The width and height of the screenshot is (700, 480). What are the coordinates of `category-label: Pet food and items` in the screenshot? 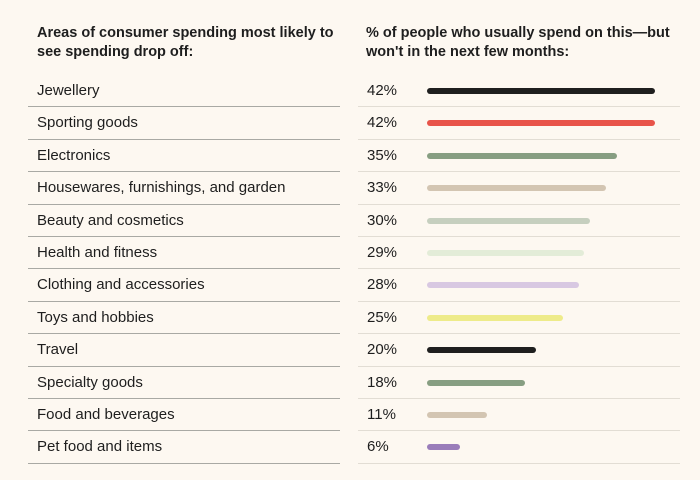 It's located at (100, 447).